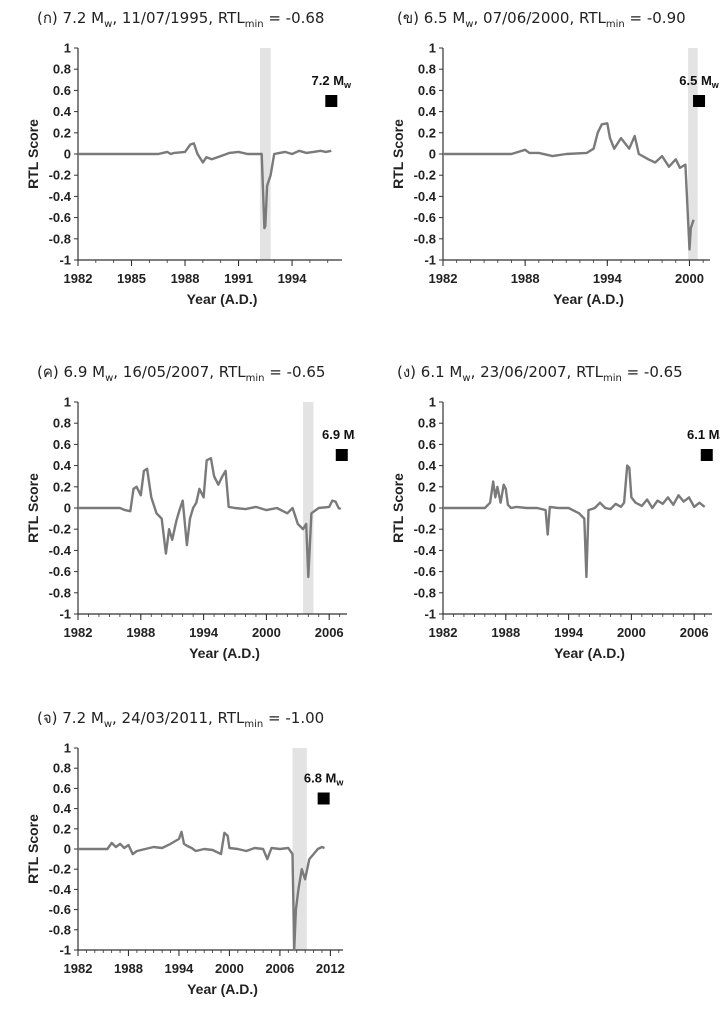 The height and width of the screenshot is (1024, 726). What do you see at coordinates (181, 372) in the screenshot?
I see `panel-title: (ค) 6.9 Mw, 16/05/2007, RTLmin = -0.65` at bounding box center [181, 372].